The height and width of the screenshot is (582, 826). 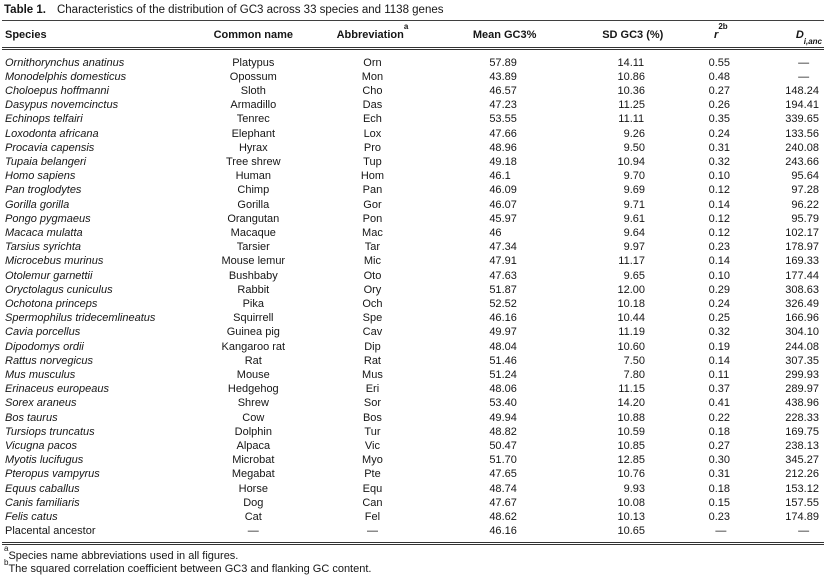 I want to click on mean-cell: 48.06, so click(x=503, y=389).